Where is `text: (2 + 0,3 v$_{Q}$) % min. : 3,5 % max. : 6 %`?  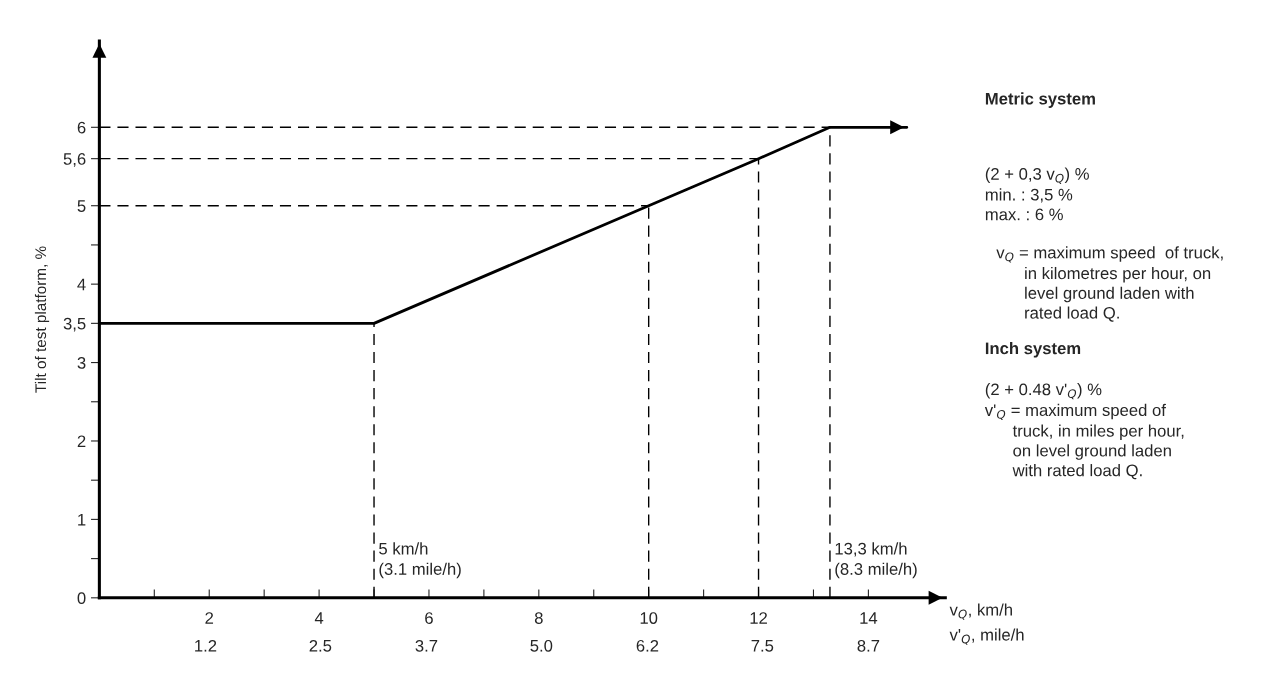 text: (2 + 0,3 v$_{Q}$) % min. : 3,5 % max. : 6 % is located at coordinates (1037, 194).